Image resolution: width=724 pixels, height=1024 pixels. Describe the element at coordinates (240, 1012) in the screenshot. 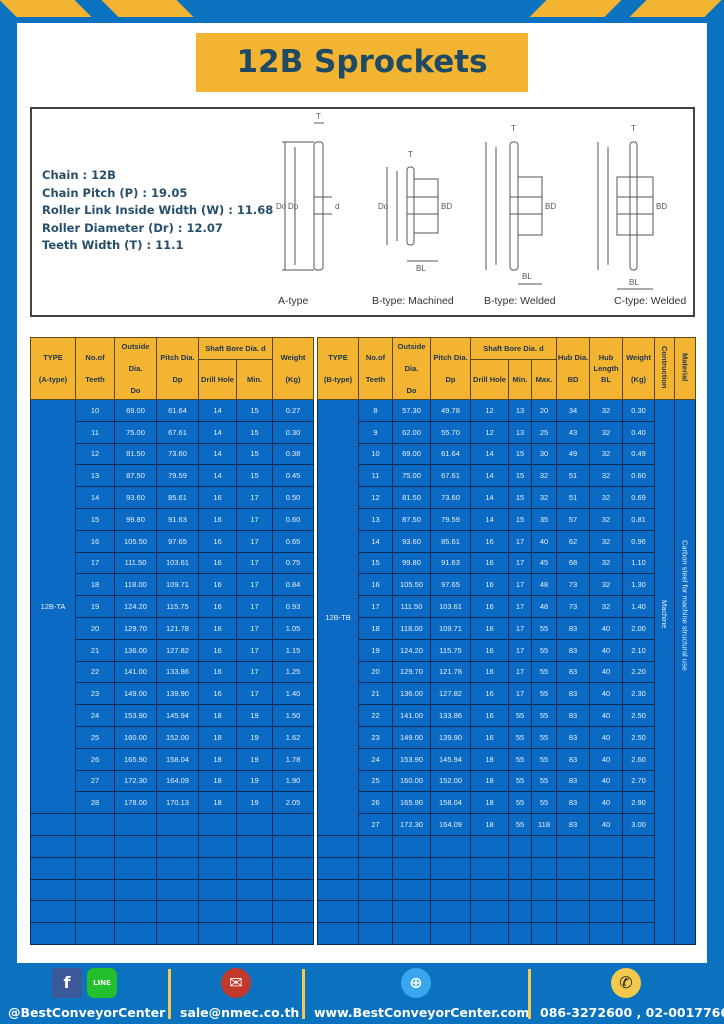

I see `email-link: sale@nmec.co.th` at that location.